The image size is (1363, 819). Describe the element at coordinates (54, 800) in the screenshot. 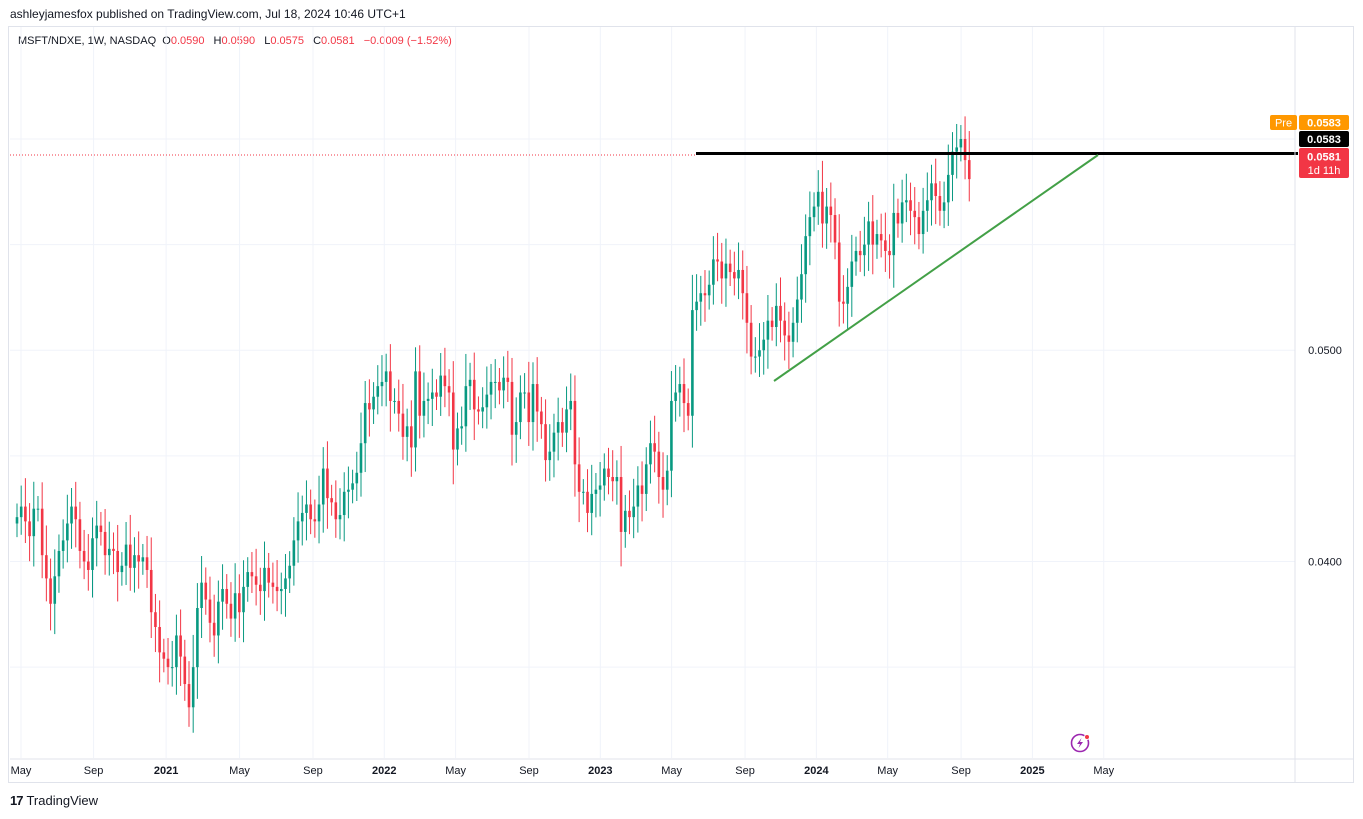

I see `tradingview-footer: 17 TradingView` at that location.